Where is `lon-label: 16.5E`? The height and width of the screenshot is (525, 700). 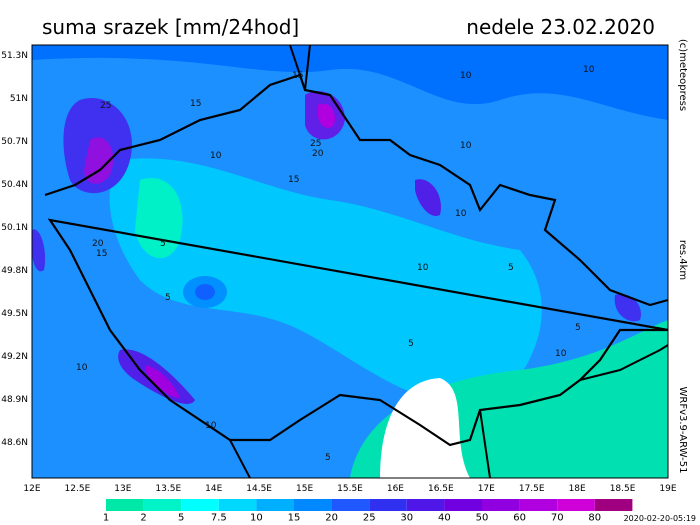
lon-label: 16.5E is located at coordinates (441, 489).